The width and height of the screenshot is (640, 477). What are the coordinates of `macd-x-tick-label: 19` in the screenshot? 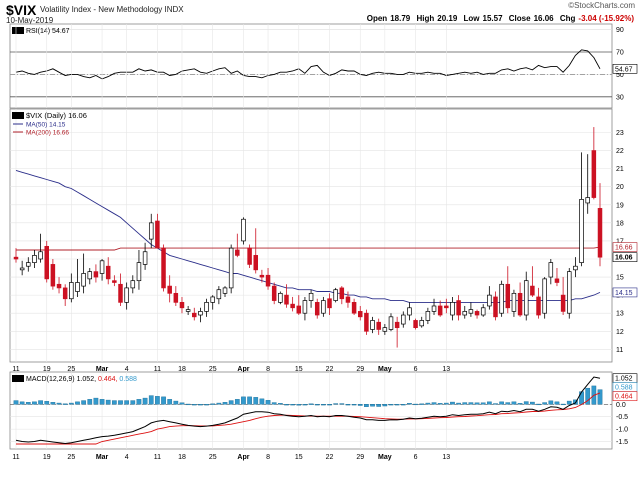 It's located at (47, 457).